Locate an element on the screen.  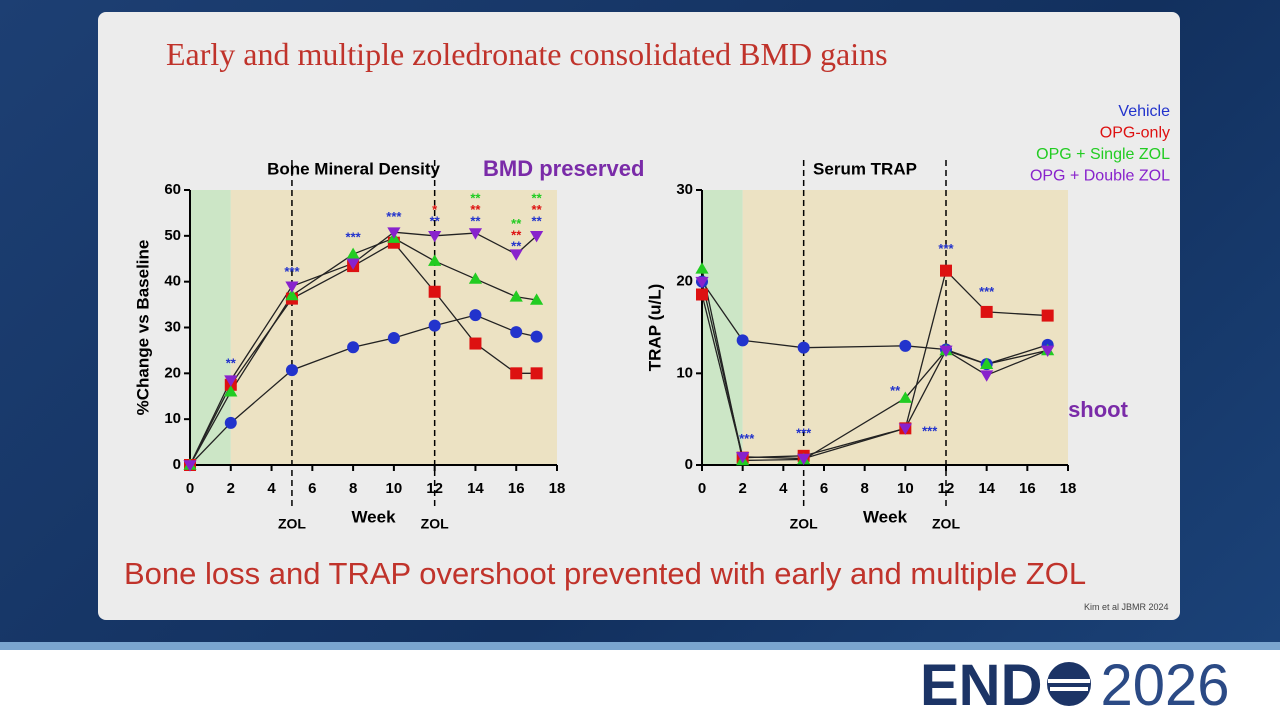
y-axis-label: %Change vs Baseline is located at coordinates (142, 328).